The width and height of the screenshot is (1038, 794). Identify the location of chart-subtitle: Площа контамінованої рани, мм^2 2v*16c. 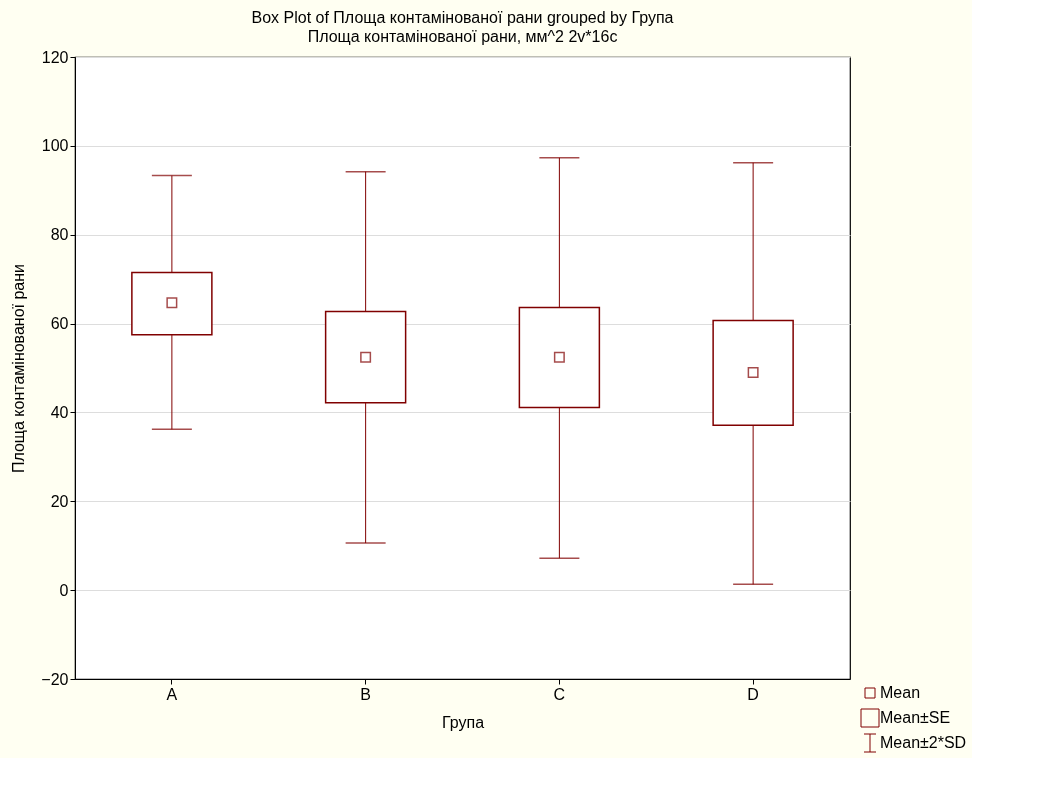
(462, 36).